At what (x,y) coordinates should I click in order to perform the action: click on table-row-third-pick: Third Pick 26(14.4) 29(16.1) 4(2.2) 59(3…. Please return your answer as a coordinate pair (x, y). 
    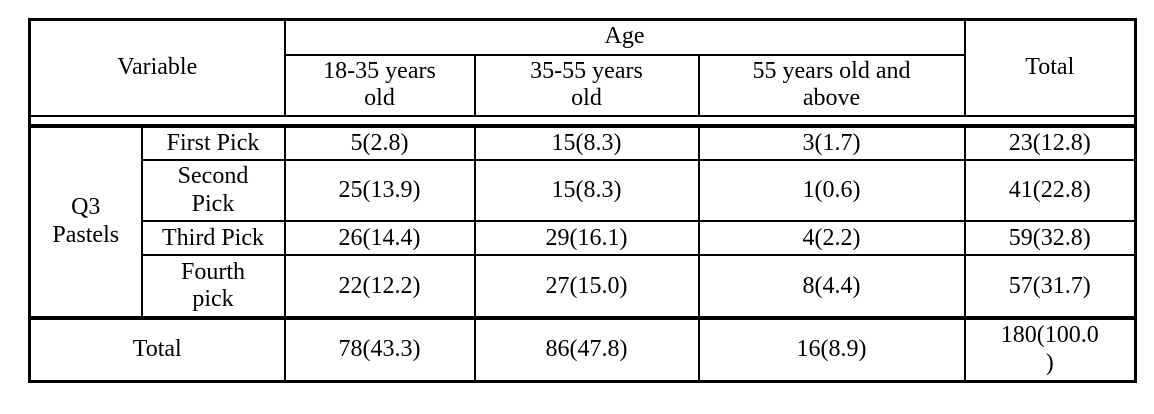
    Looking at the image, I should click on (583, 238).